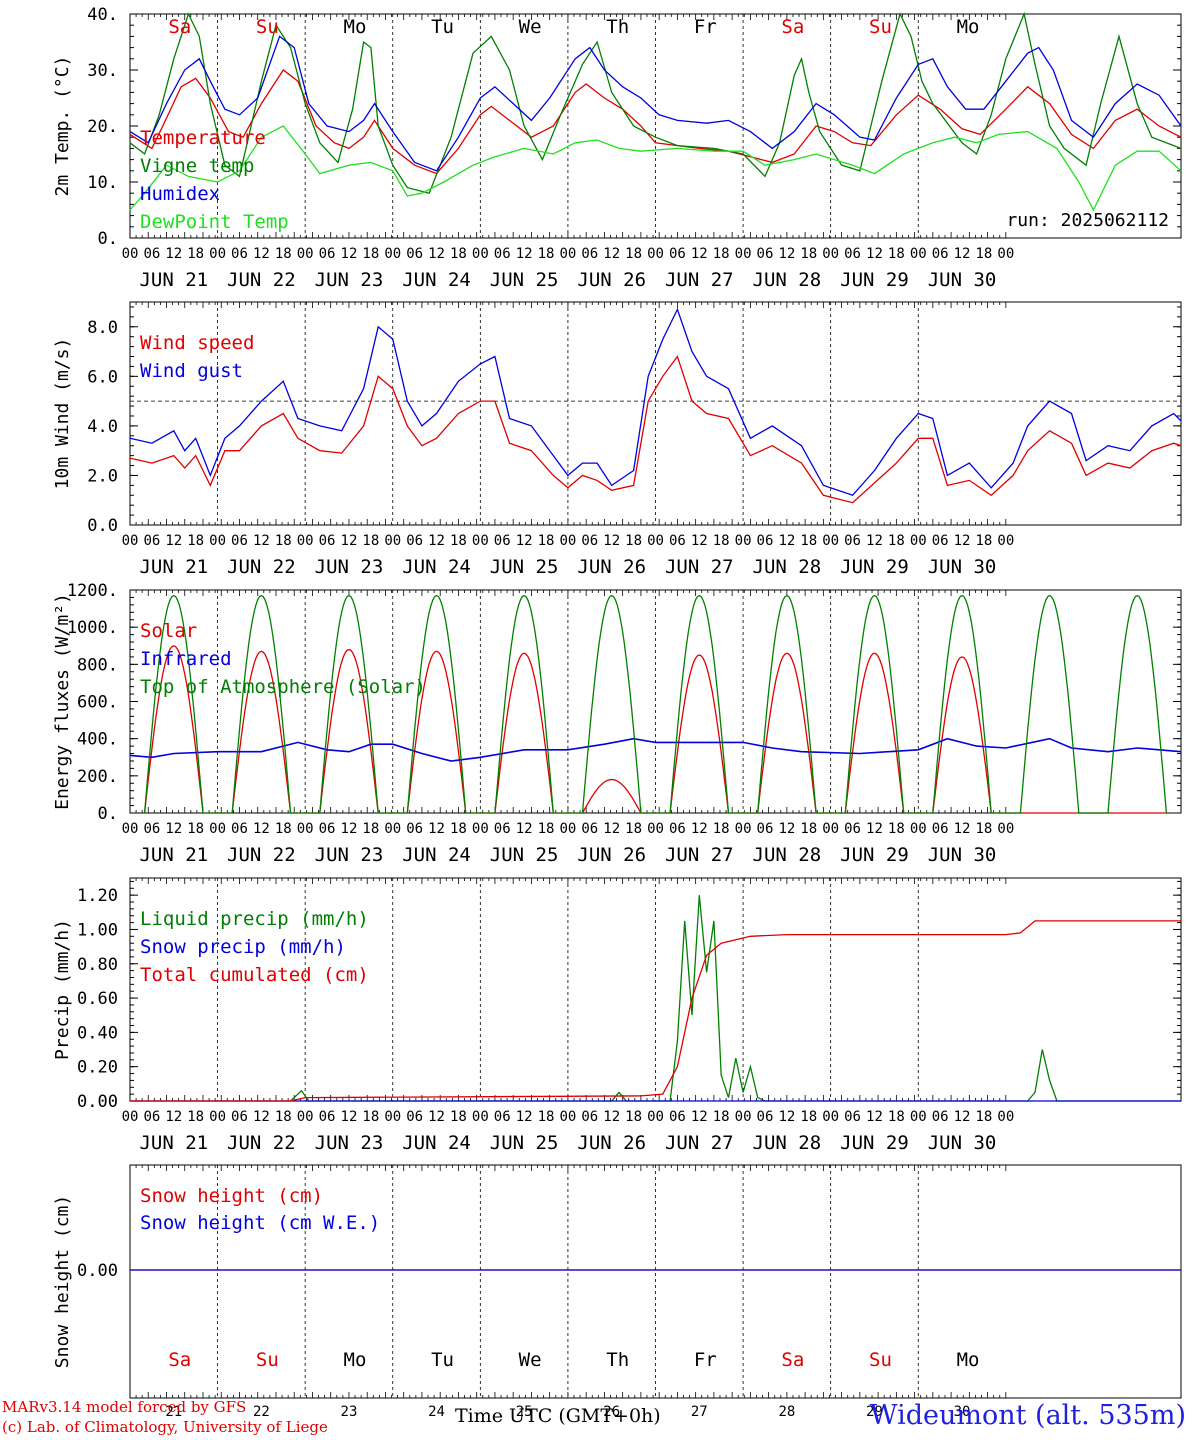 The width and height of the screenshot is (1194, 1440). I want to click on legend-entry: Liquid precip (mm/h), so click(254, 919).